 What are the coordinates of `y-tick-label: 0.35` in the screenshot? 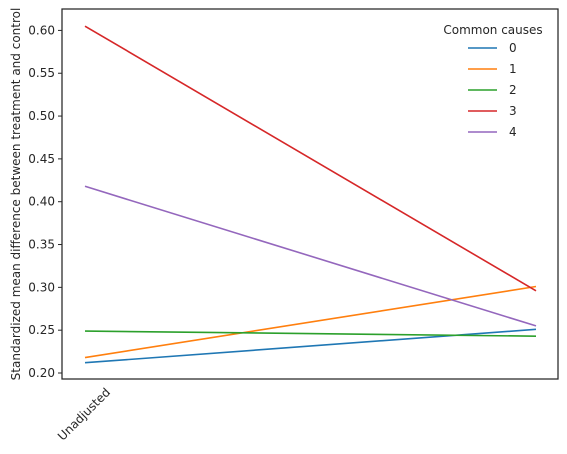 It's located at (41, 245).